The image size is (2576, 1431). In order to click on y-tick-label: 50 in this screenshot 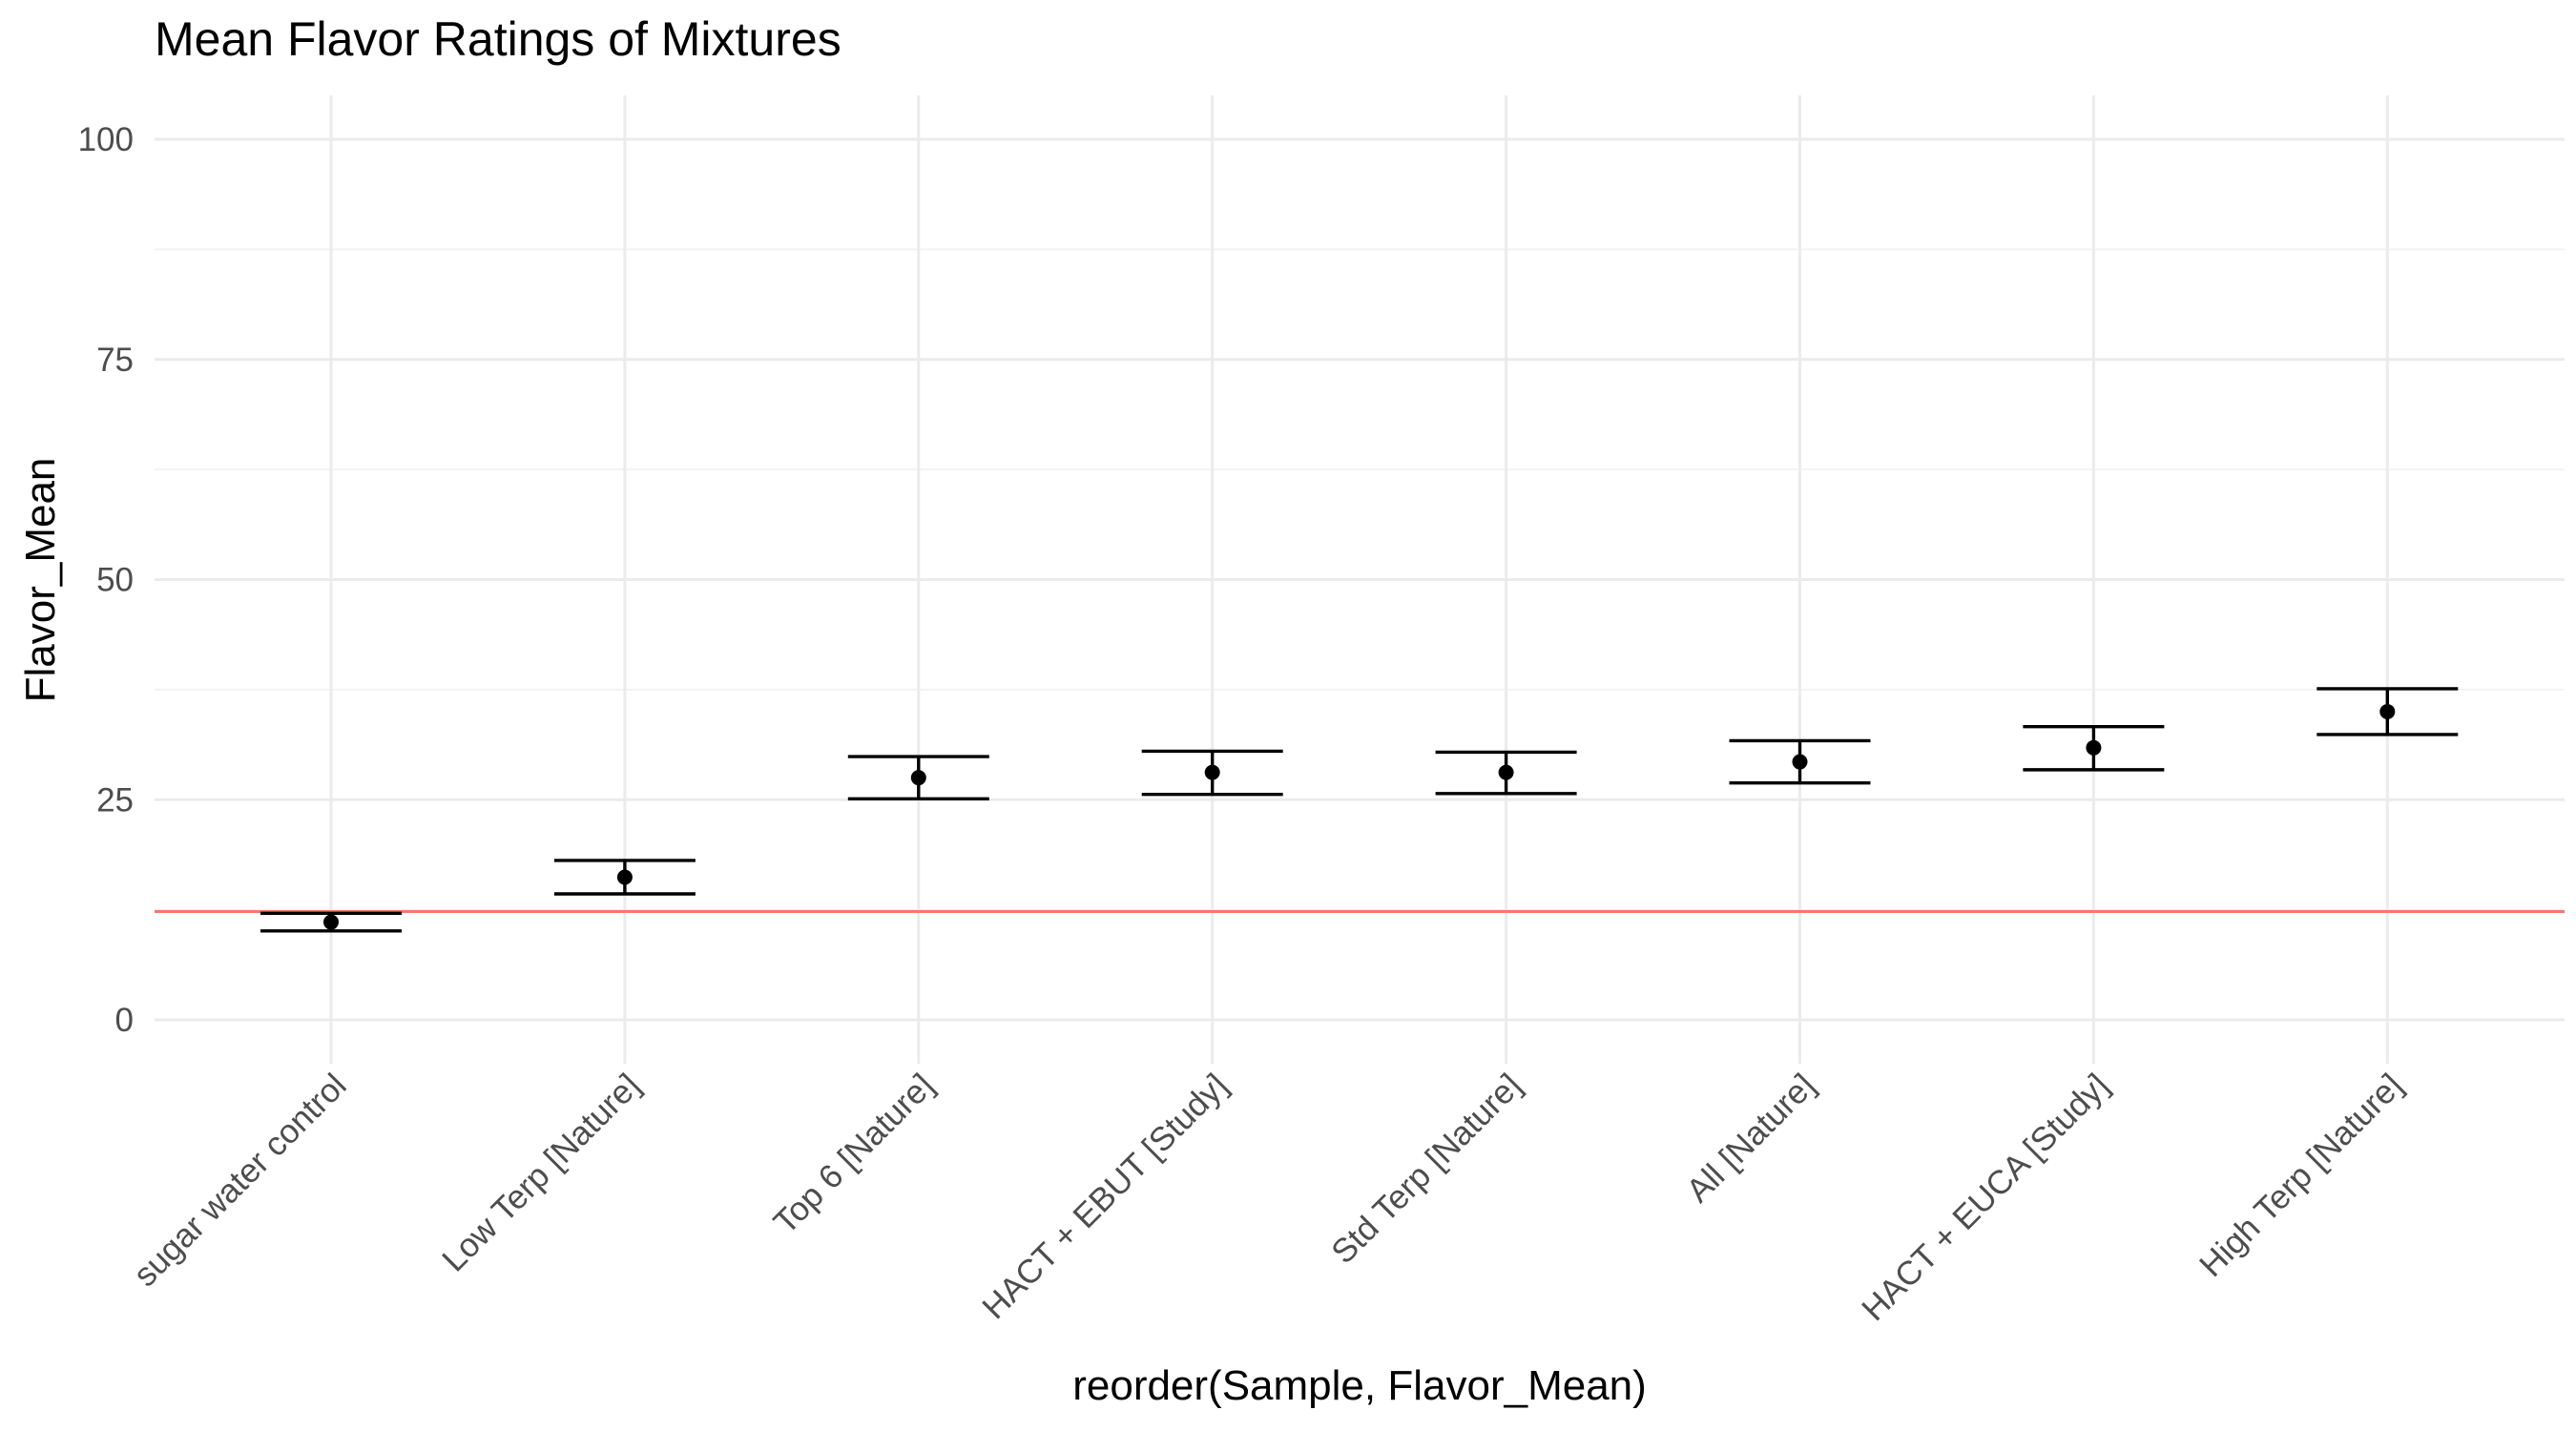, I will do `click(115, 580)`.